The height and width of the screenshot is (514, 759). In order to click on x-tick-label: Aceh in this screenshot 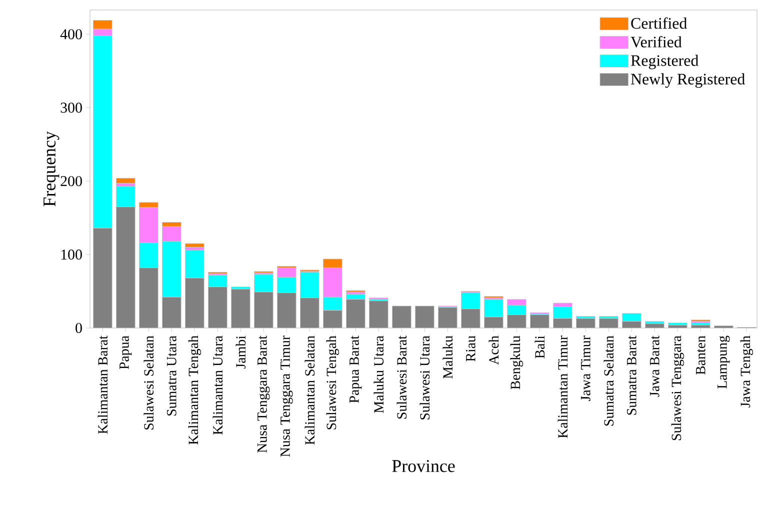, I will do `click(493, 350)`.